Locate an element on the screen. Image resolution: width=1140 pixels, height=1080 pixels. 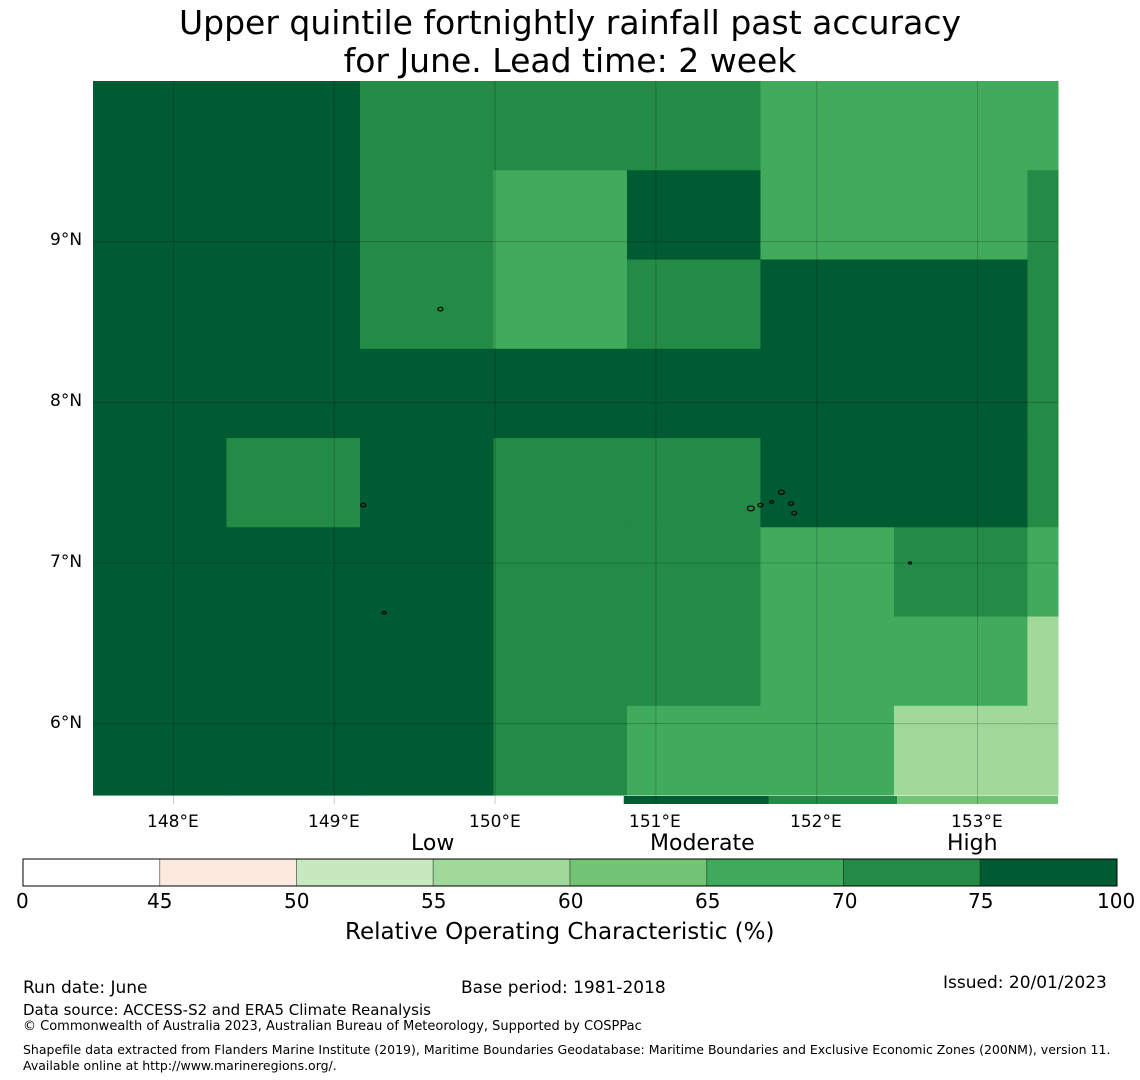
colorbar-tick-55: 55 is located at coordinates (434, 901).